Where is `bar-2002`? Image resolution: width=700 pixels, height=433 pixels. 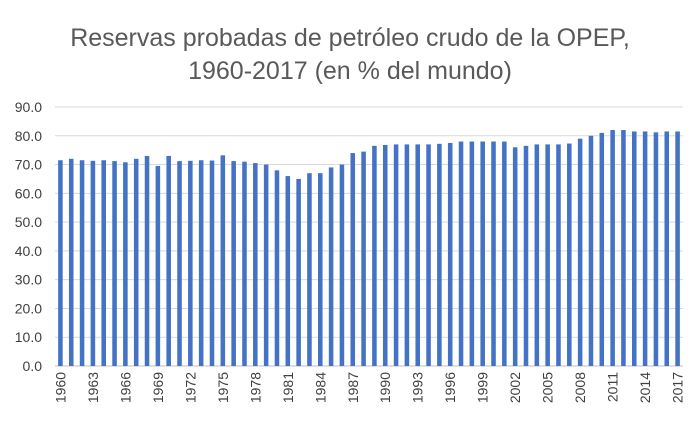 bar-2002 is located at coordinates (515, 256).